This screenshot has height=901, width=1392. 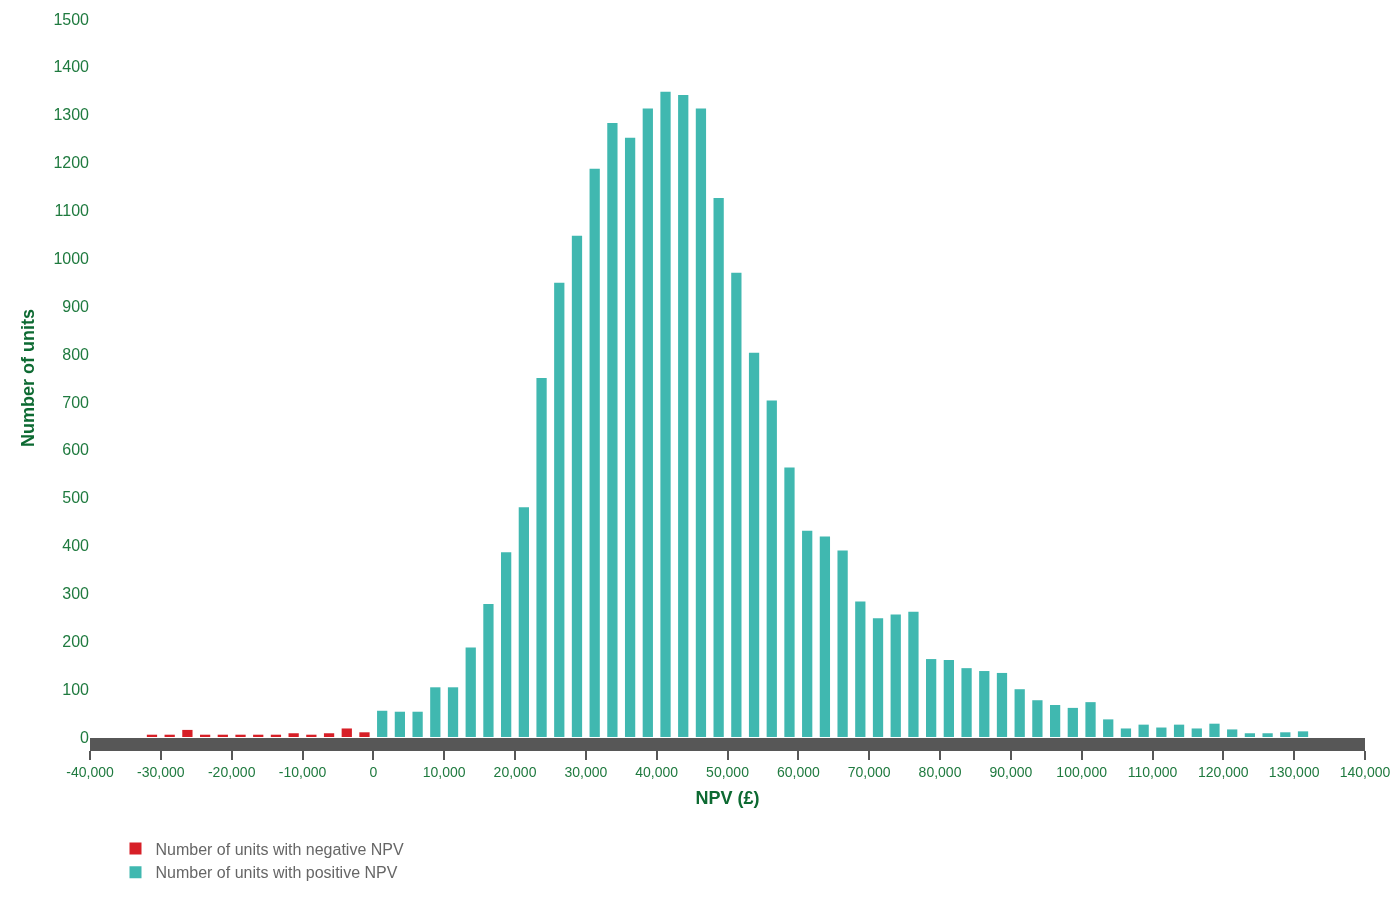 What do you see at coordinates (302, 772) in the screenshot?
I see `x-tick-label: -10,000` at bounding box center [302, 772].